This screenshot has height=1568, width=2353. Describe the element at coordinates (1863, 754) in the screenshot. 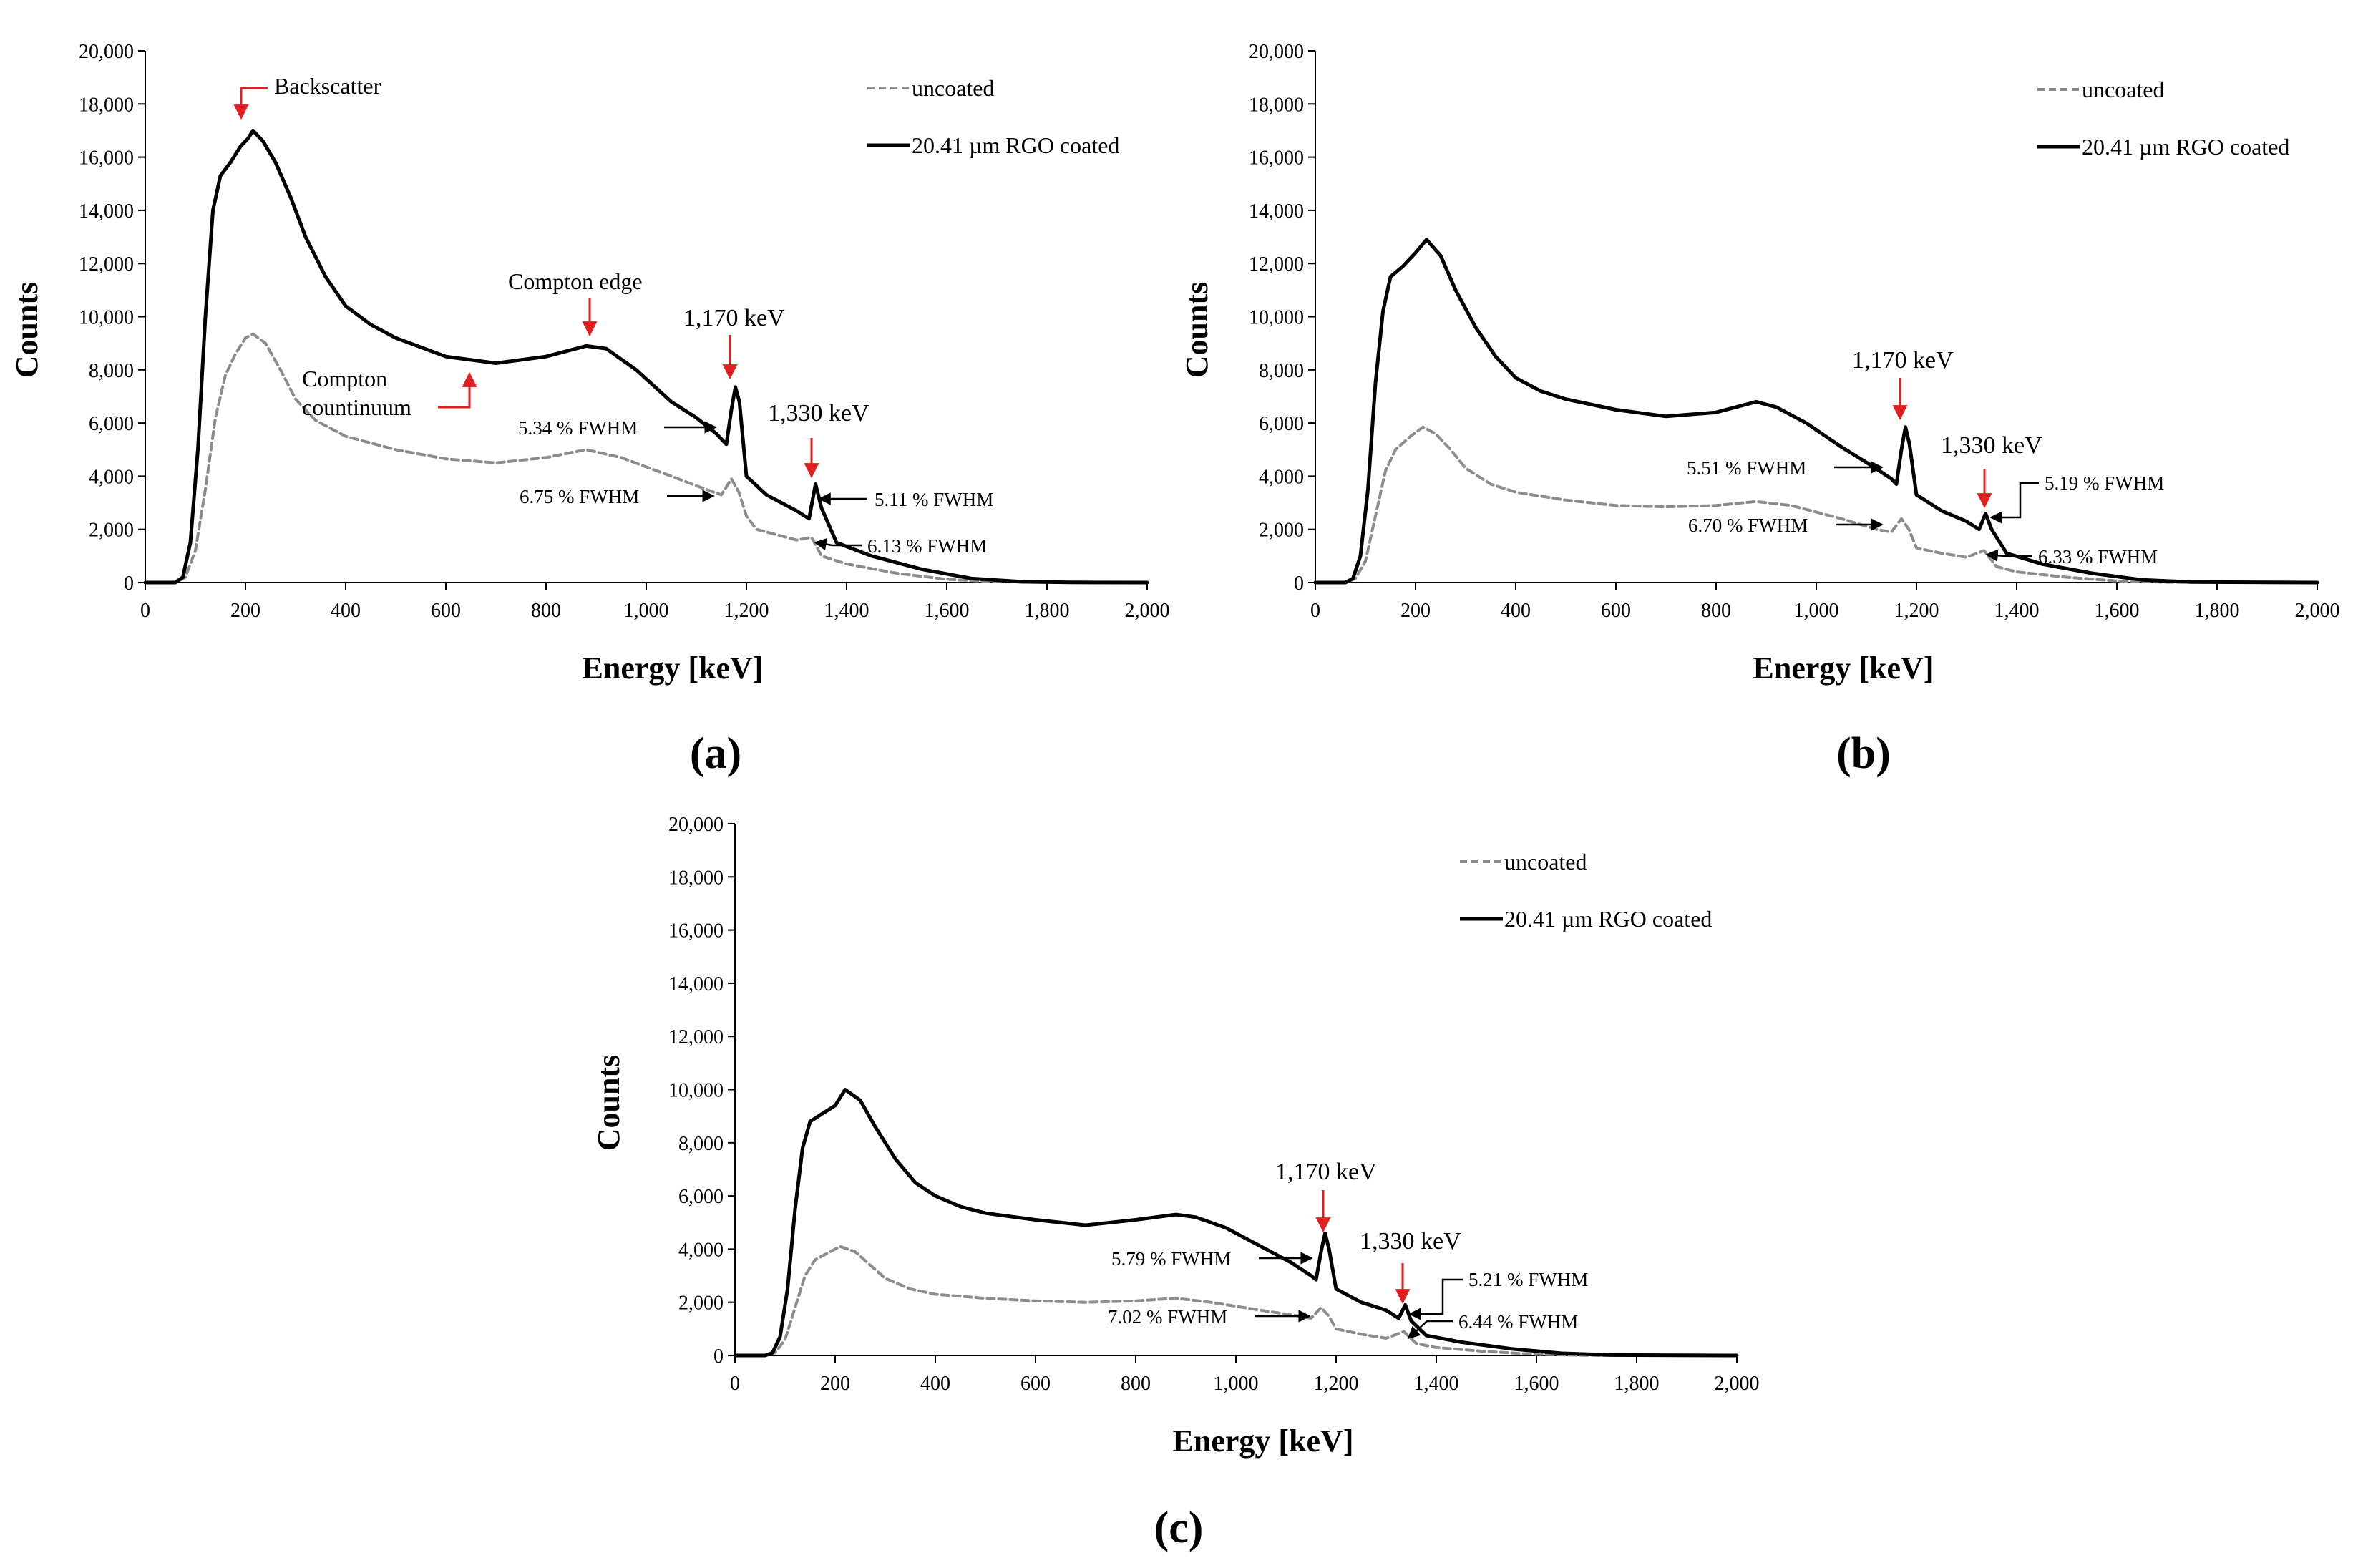

I see `panel-b-label: (b)` at that location.